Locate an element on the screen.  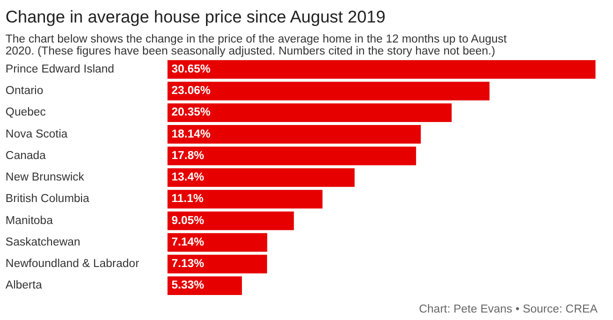
y-tick-label: Alberta is located at coordinates (24, 286).